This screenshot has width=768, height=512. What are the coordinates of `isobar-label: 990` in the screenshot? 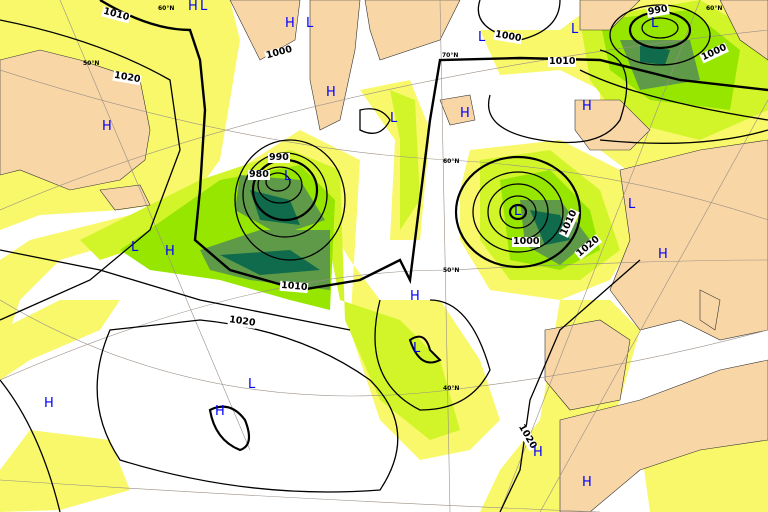 It's located at (279, 157).